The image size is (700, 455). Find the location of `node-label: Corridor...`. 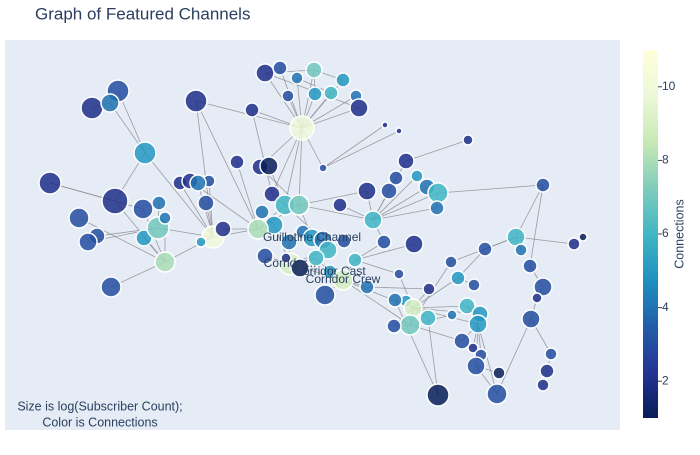

node-label: Corridor... is located at coordinates (290, 263).